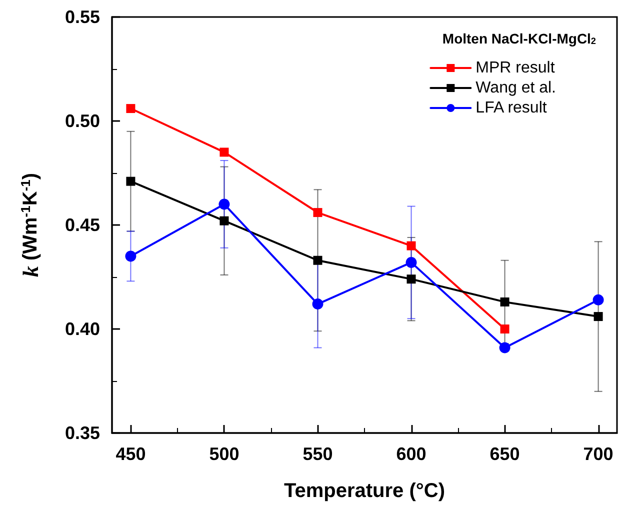 This screenshot has height=521, width=621. I want to click on x-tick-label: 600, so click(411, 454).